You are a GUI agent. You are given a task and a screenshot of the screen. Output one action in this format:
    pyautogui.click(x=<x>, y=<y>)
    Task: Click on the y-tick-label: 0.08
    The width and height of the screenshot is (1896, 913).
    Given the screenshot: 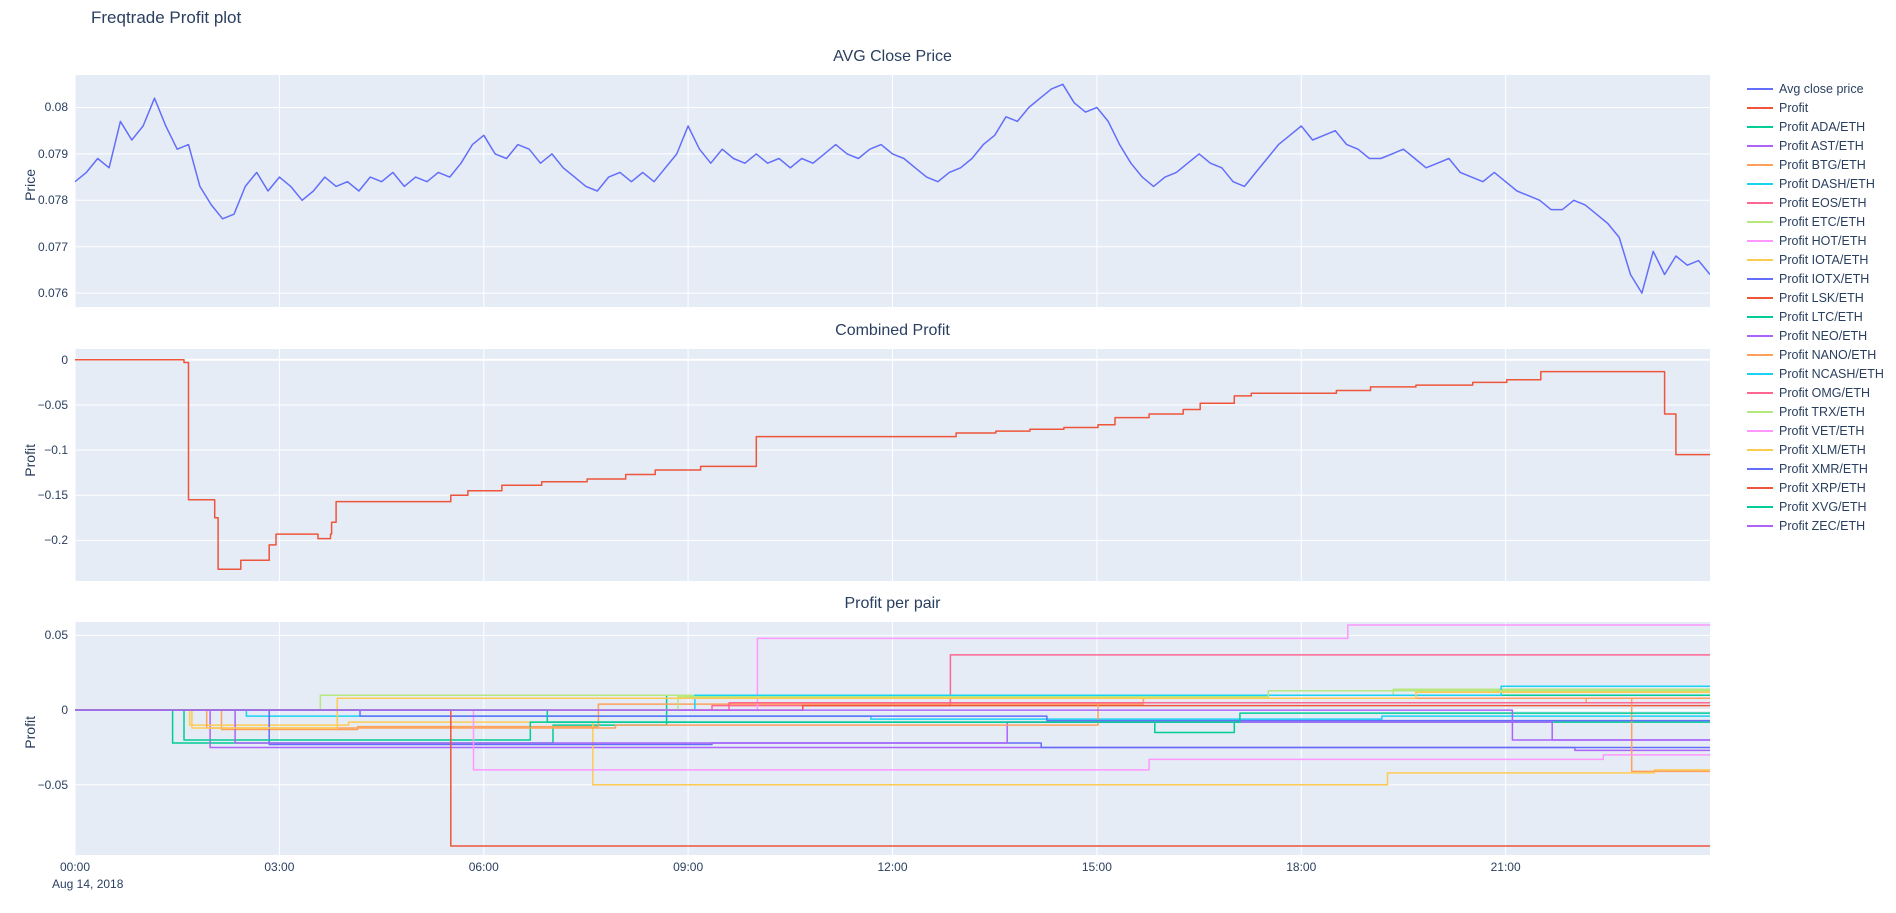 What is the action you would take?
    pyautogui.click(x=56, y=107)
    